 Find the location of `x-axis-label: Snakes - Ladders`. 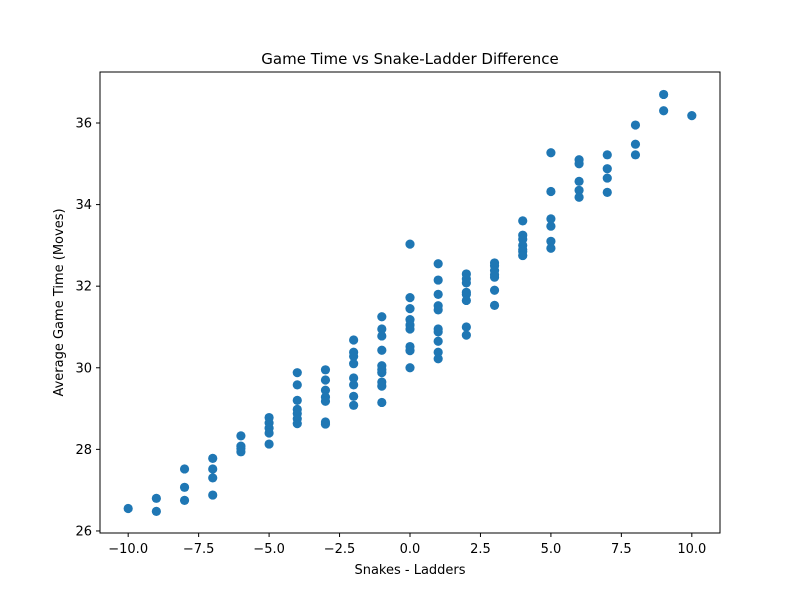

x-axis-label: Snakes - Ladders is located at coordinates (409, 570).